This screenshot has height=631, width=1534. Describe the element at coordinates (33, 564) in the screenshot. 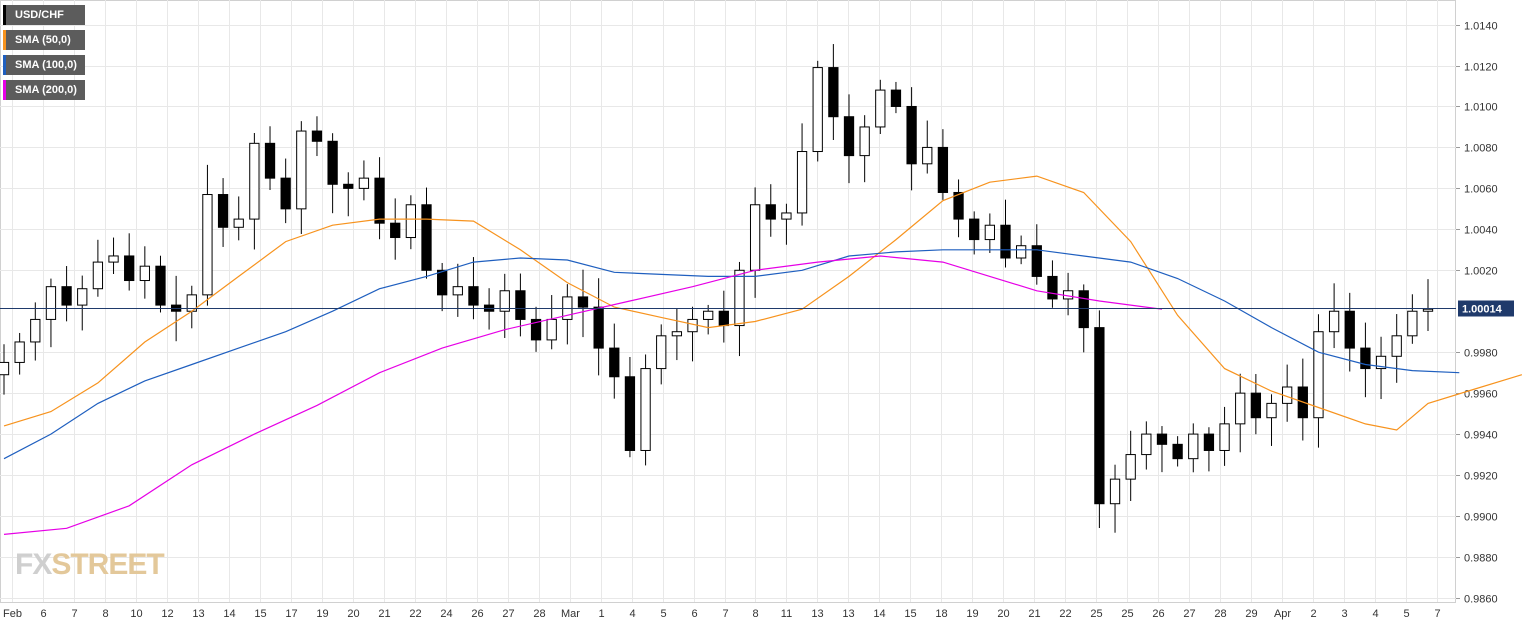

I see `logo-prefix: FX` at that location.